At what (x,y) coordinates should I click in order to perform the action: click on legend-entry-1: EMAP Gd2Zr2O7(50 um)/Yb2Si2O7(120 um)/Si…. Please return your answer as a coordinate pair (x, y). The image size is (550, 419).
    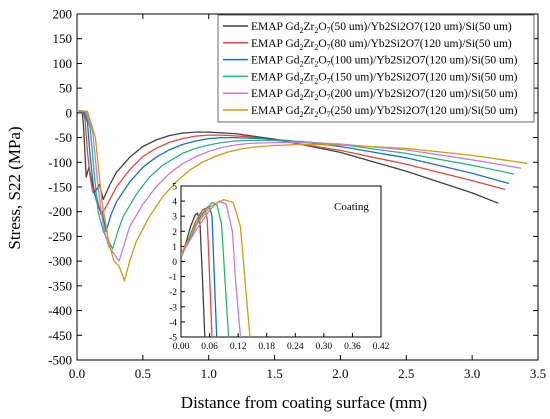
    Looking at the image, I should click on (381, 28).